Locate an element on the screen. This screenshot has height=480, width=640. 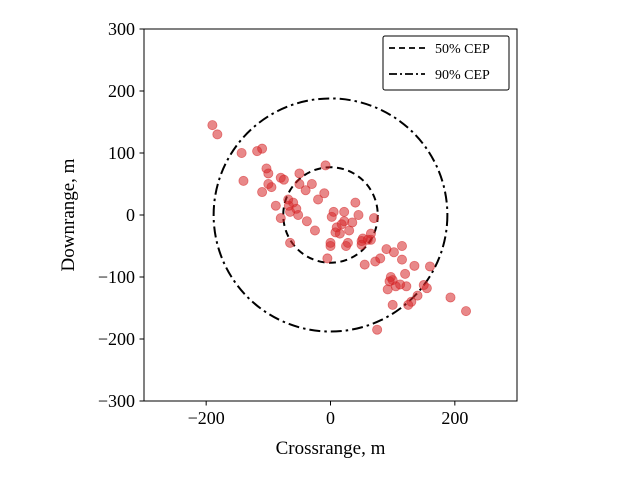
y-axis-ticks: −300 −200 −100 0 100 200 300 is located at coordinates (121, 215).